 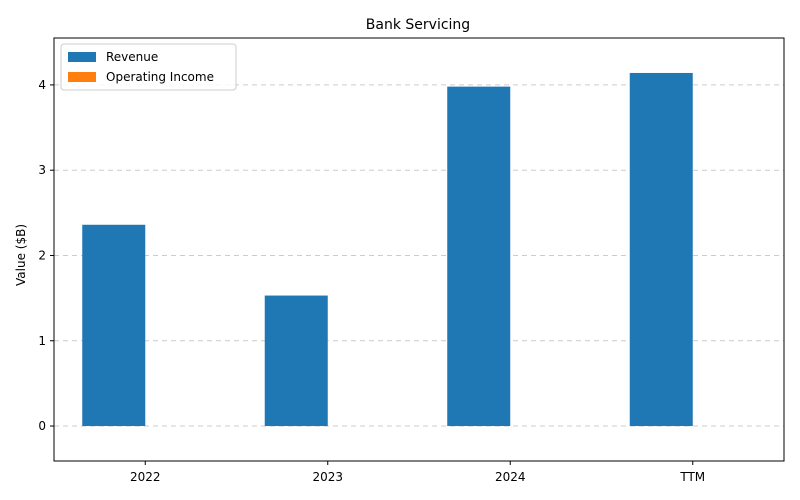 I want to click on y-axis-label: Value ($B), so click(x=21, y=255).